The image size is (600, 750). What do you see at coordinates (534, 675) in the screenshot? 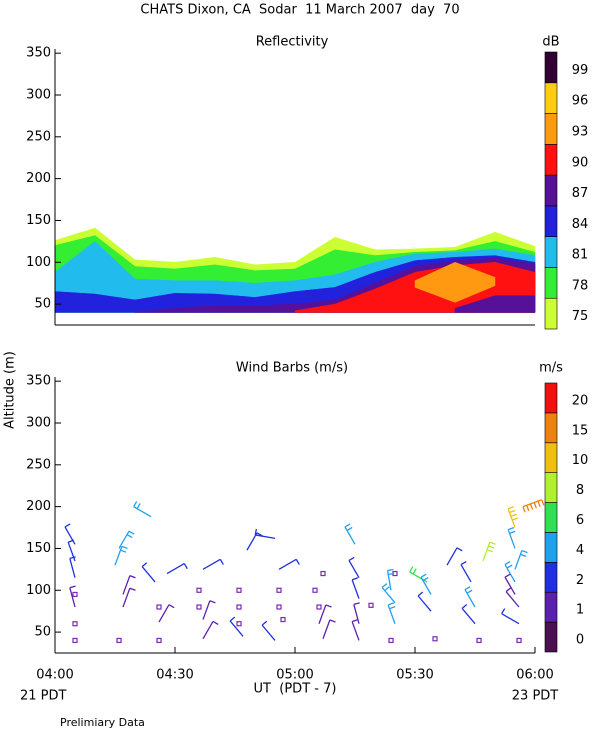
I see `x-tick-label: 06:00` at bounding box center [534, 675].